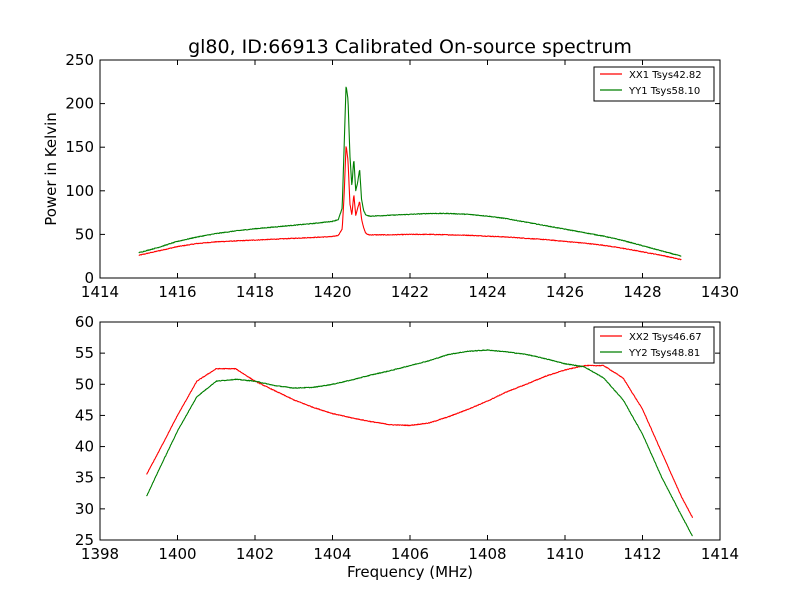 The width and height of the screenshot is (800, 600). Describe the element at coordinates (487, 292) in the screenshot. I see `top-x-tick-label: 1424` at that location.